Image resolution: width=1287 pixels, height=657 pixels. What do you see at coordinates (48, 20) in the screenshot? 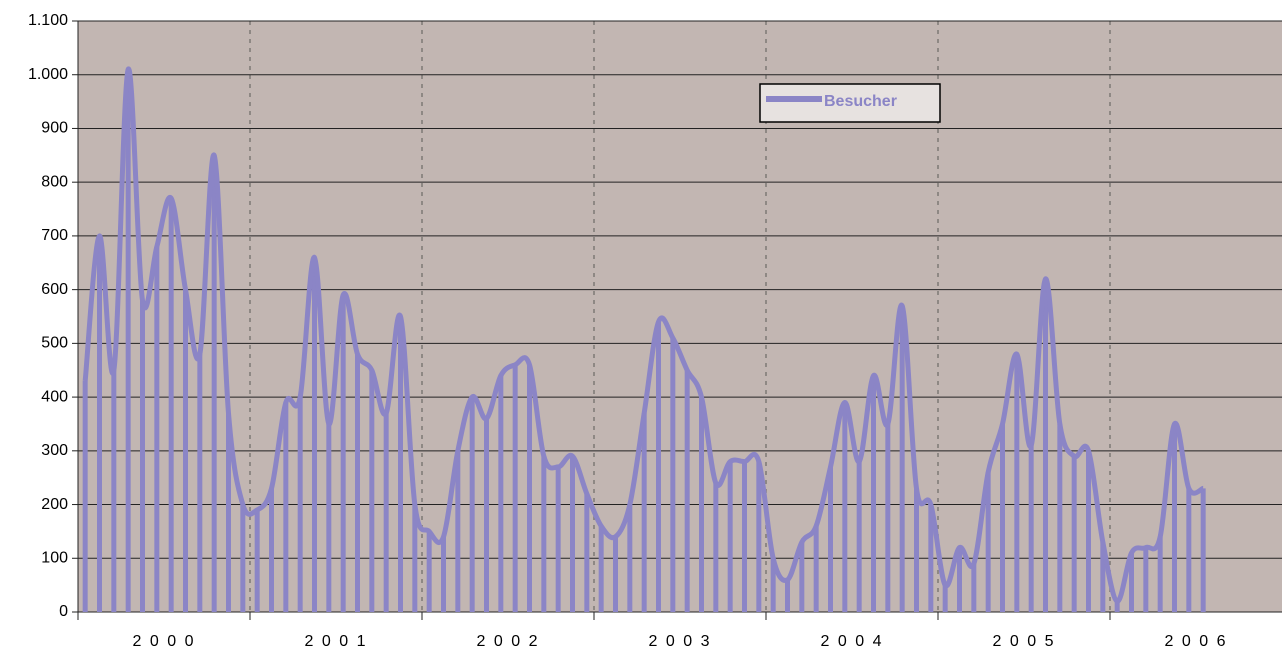
I see `y-tick-label: 1.100` at bounding box center [48, 20].